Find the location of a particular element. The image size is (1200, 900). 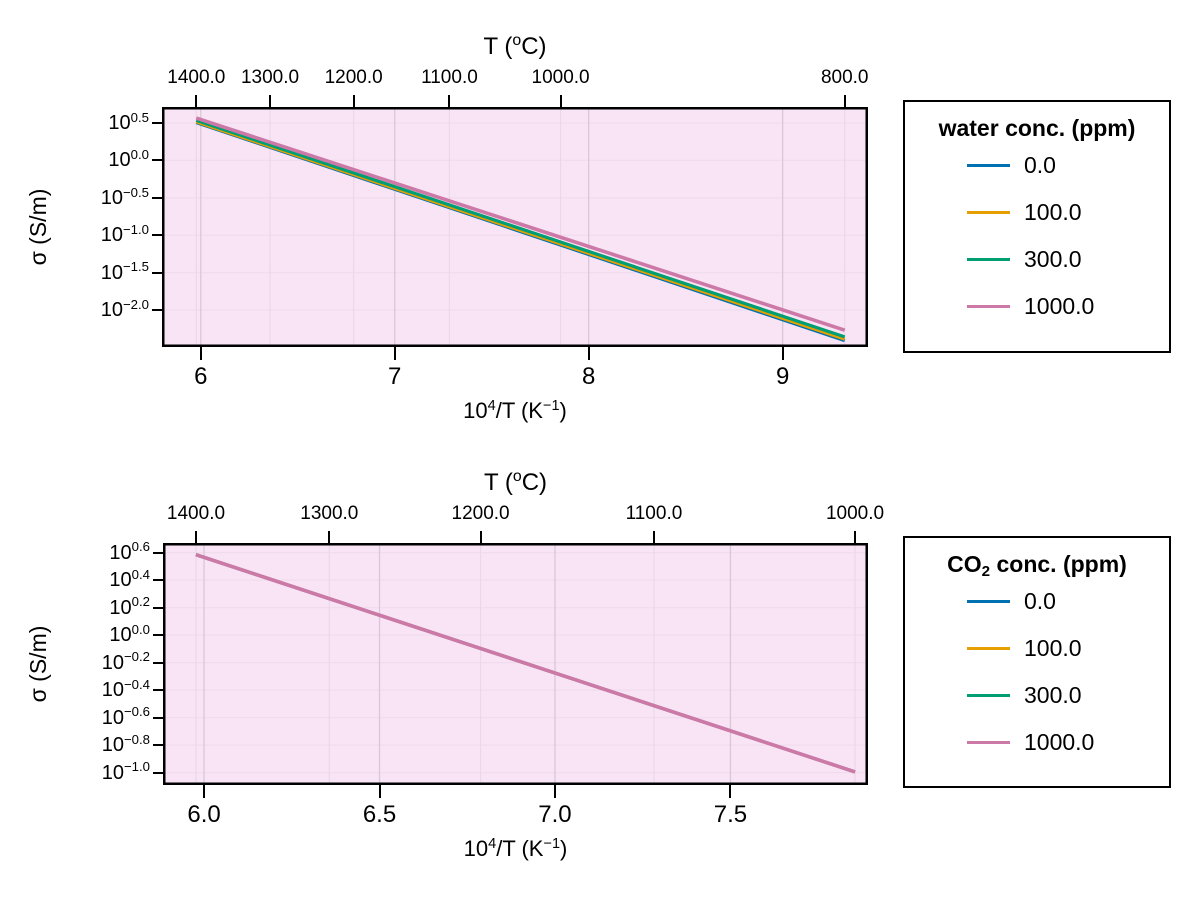

sup-text: −0.8 is located at coordinates (136, 739).